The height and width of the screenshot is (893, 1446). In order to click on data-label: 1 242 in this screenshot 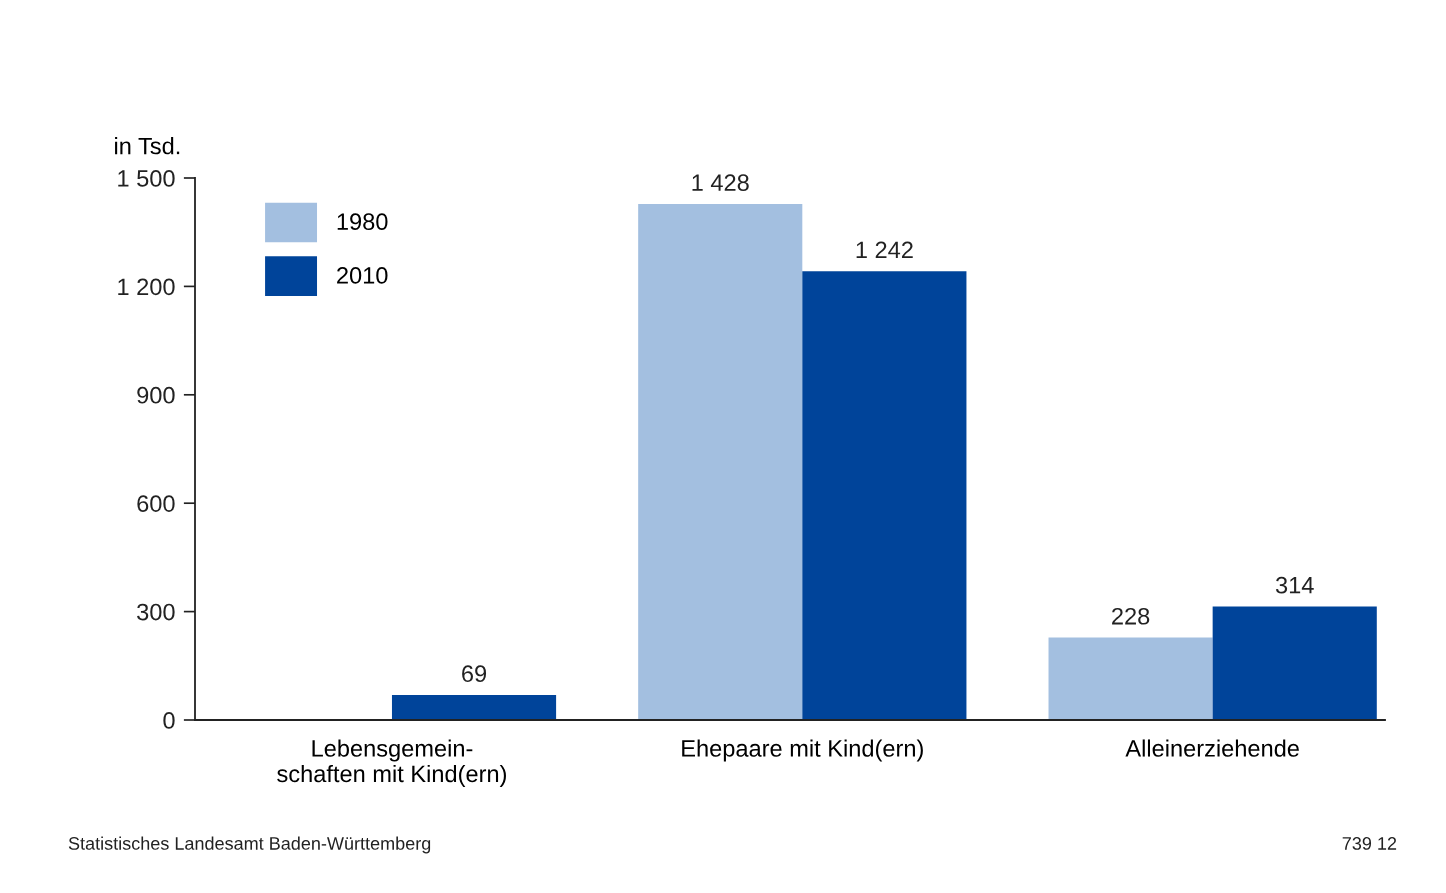, I will do `click(884, 249)`.